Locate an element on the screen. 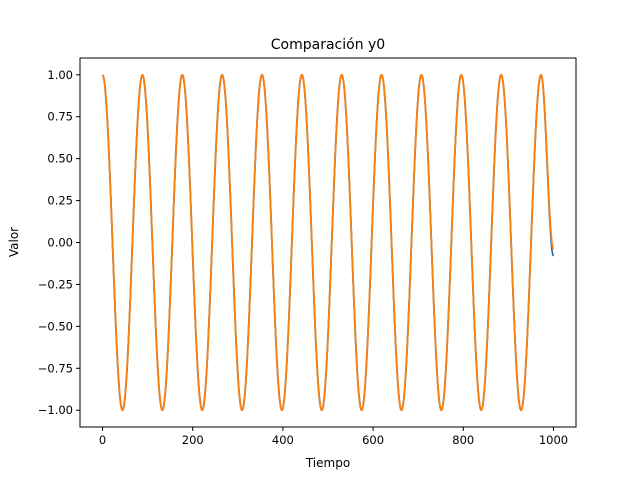 This screenshot has height=480, width=640. y-tick-label: 0.00 is located at coordinates (60, 243).